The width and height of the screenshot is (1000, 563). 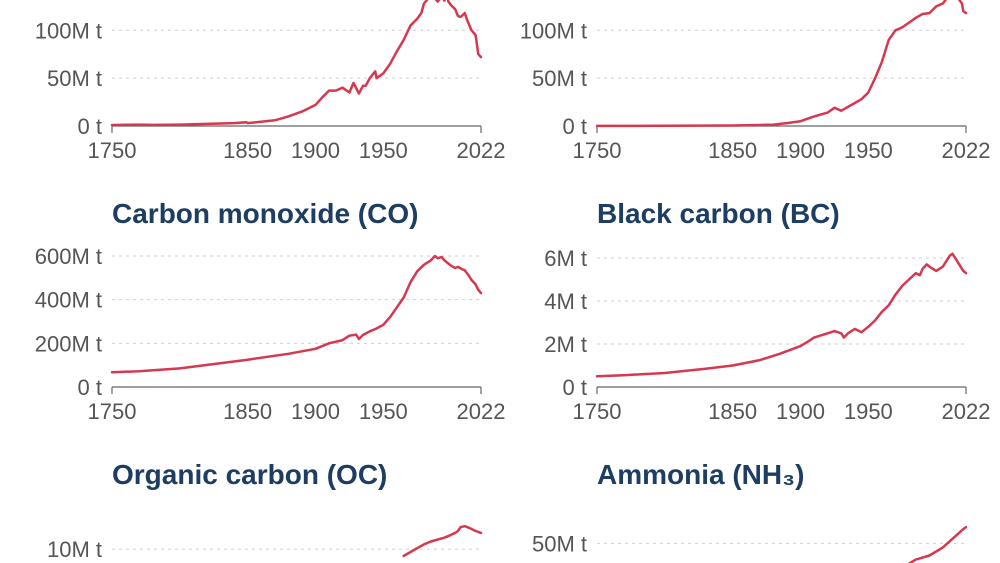 What do you see at coordinates (597, 411) in the screenshot?
I see `x-tick-label-bc-0: 1750` at bounding box center [597, 411].